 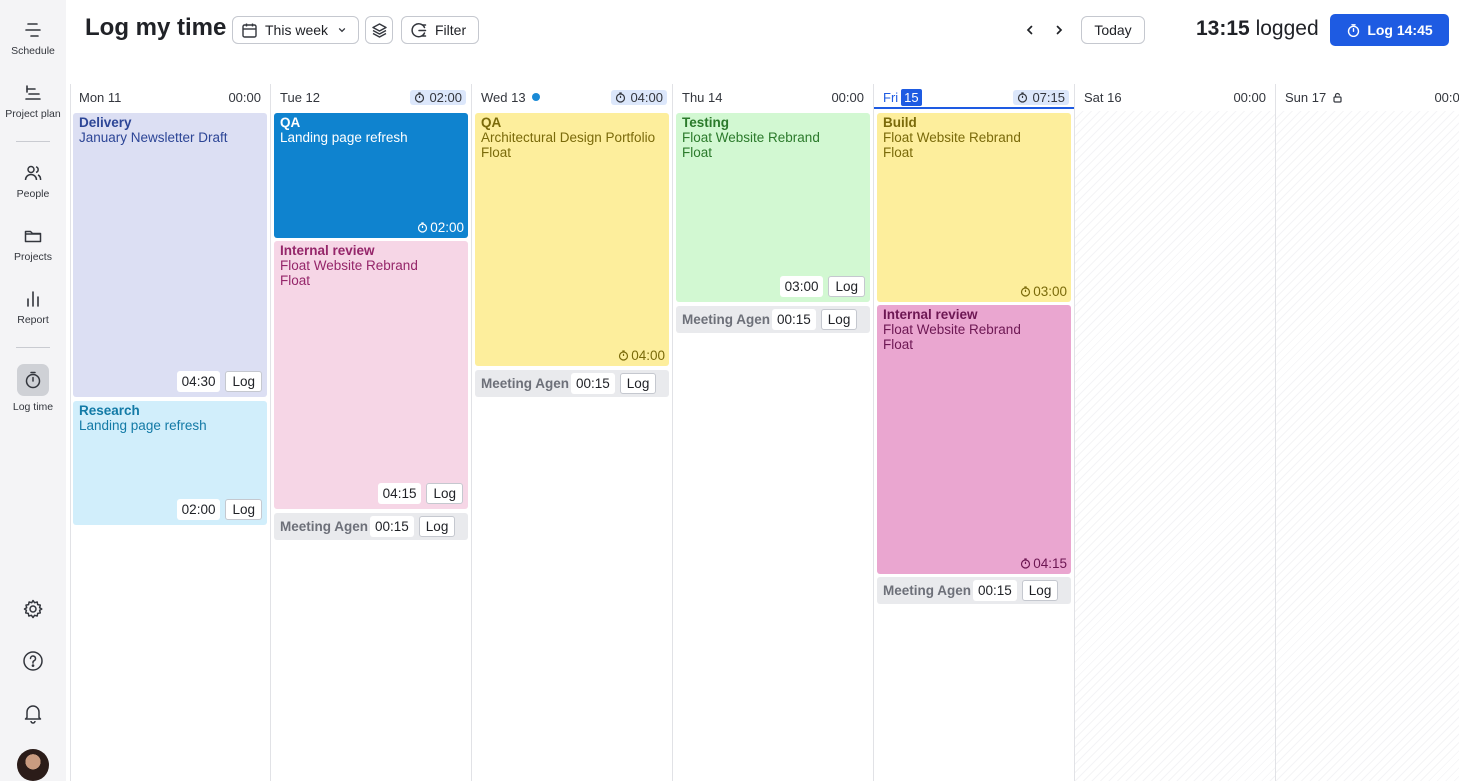 I want to click on range-select: This week, so click(x=295, y=30).